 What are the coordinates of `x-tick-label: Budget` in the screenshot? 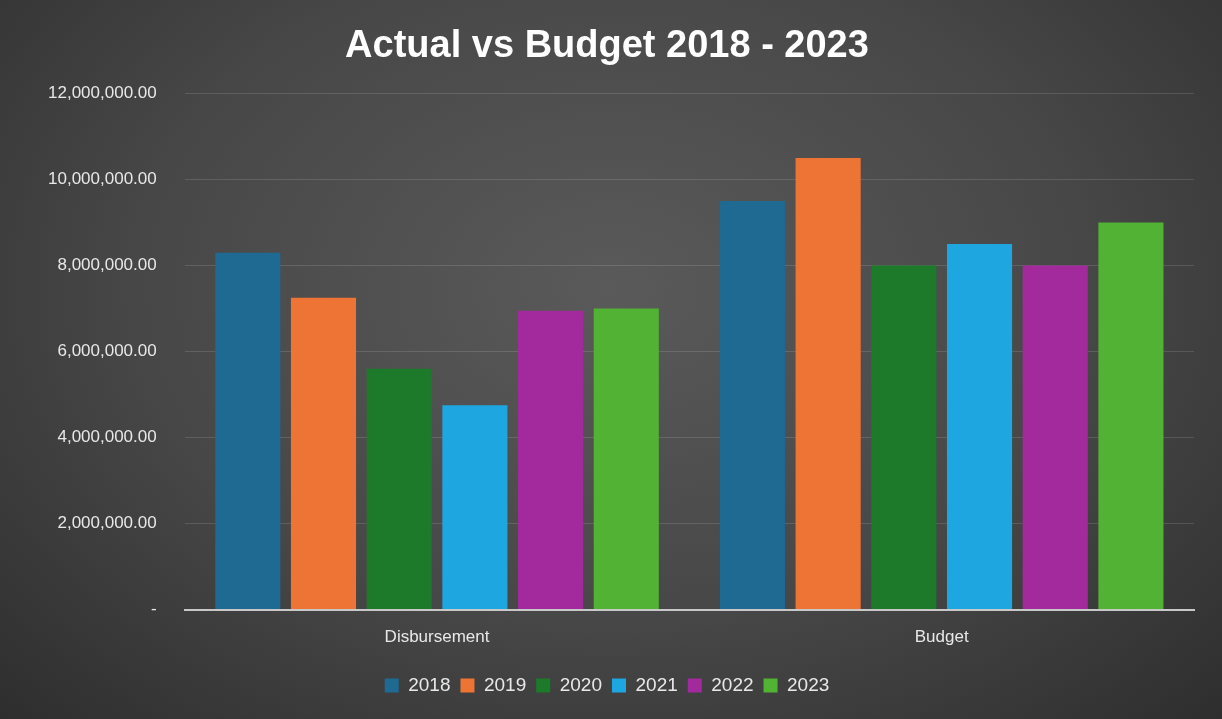 It's located at (941, 637).